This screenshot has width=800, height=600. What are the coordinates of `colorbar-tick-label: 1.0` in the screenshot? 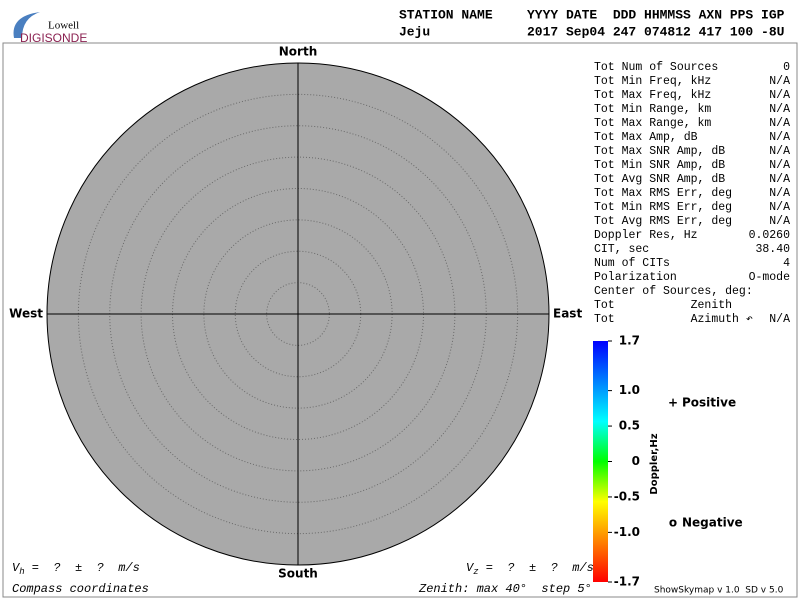 It's located at (629, 390).